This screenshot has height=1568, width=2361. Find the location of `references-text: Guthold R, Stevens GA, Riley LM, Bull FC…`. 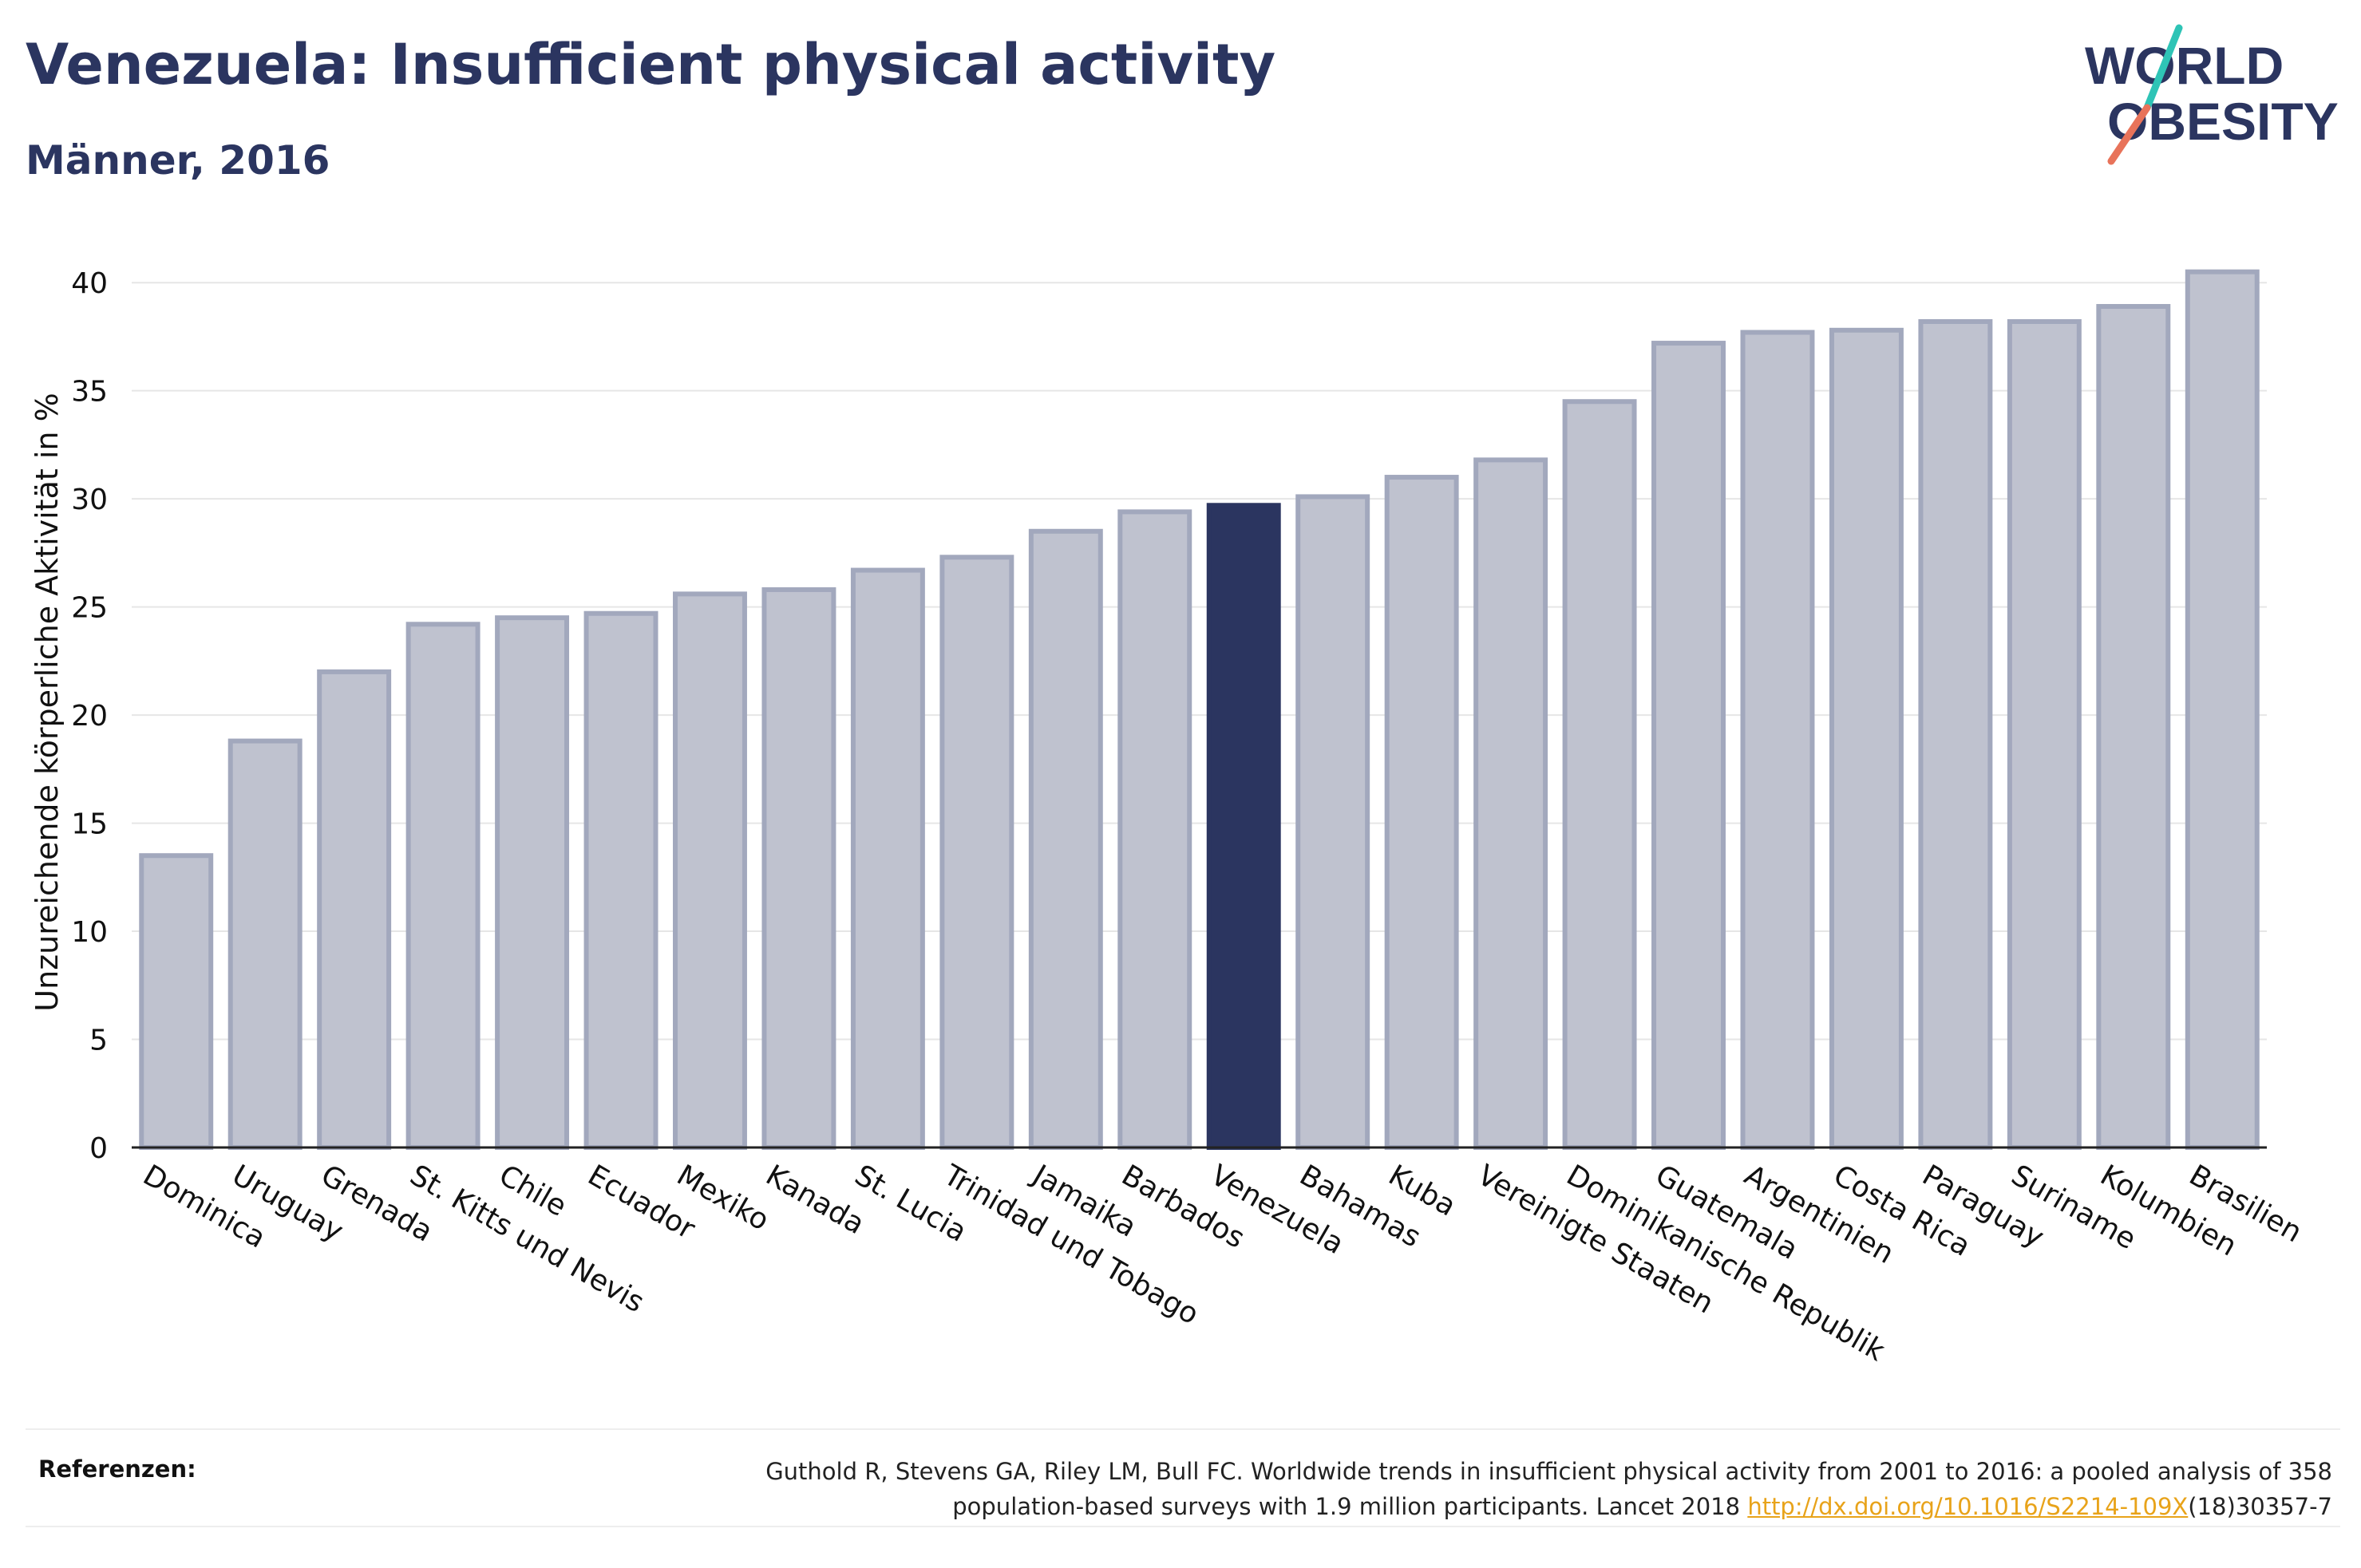

references-text: Guthold R, Stevens GA, Riley LM, Bull FC… is located at coordinates (1454, 1489).